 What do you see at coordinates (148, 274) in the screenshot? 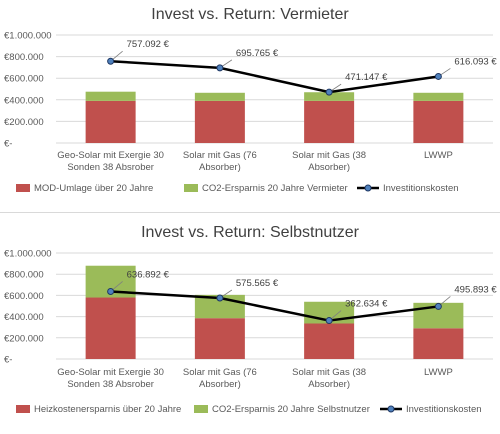
I see `data-label: 636.892 €` at bounding box center [148, 274].